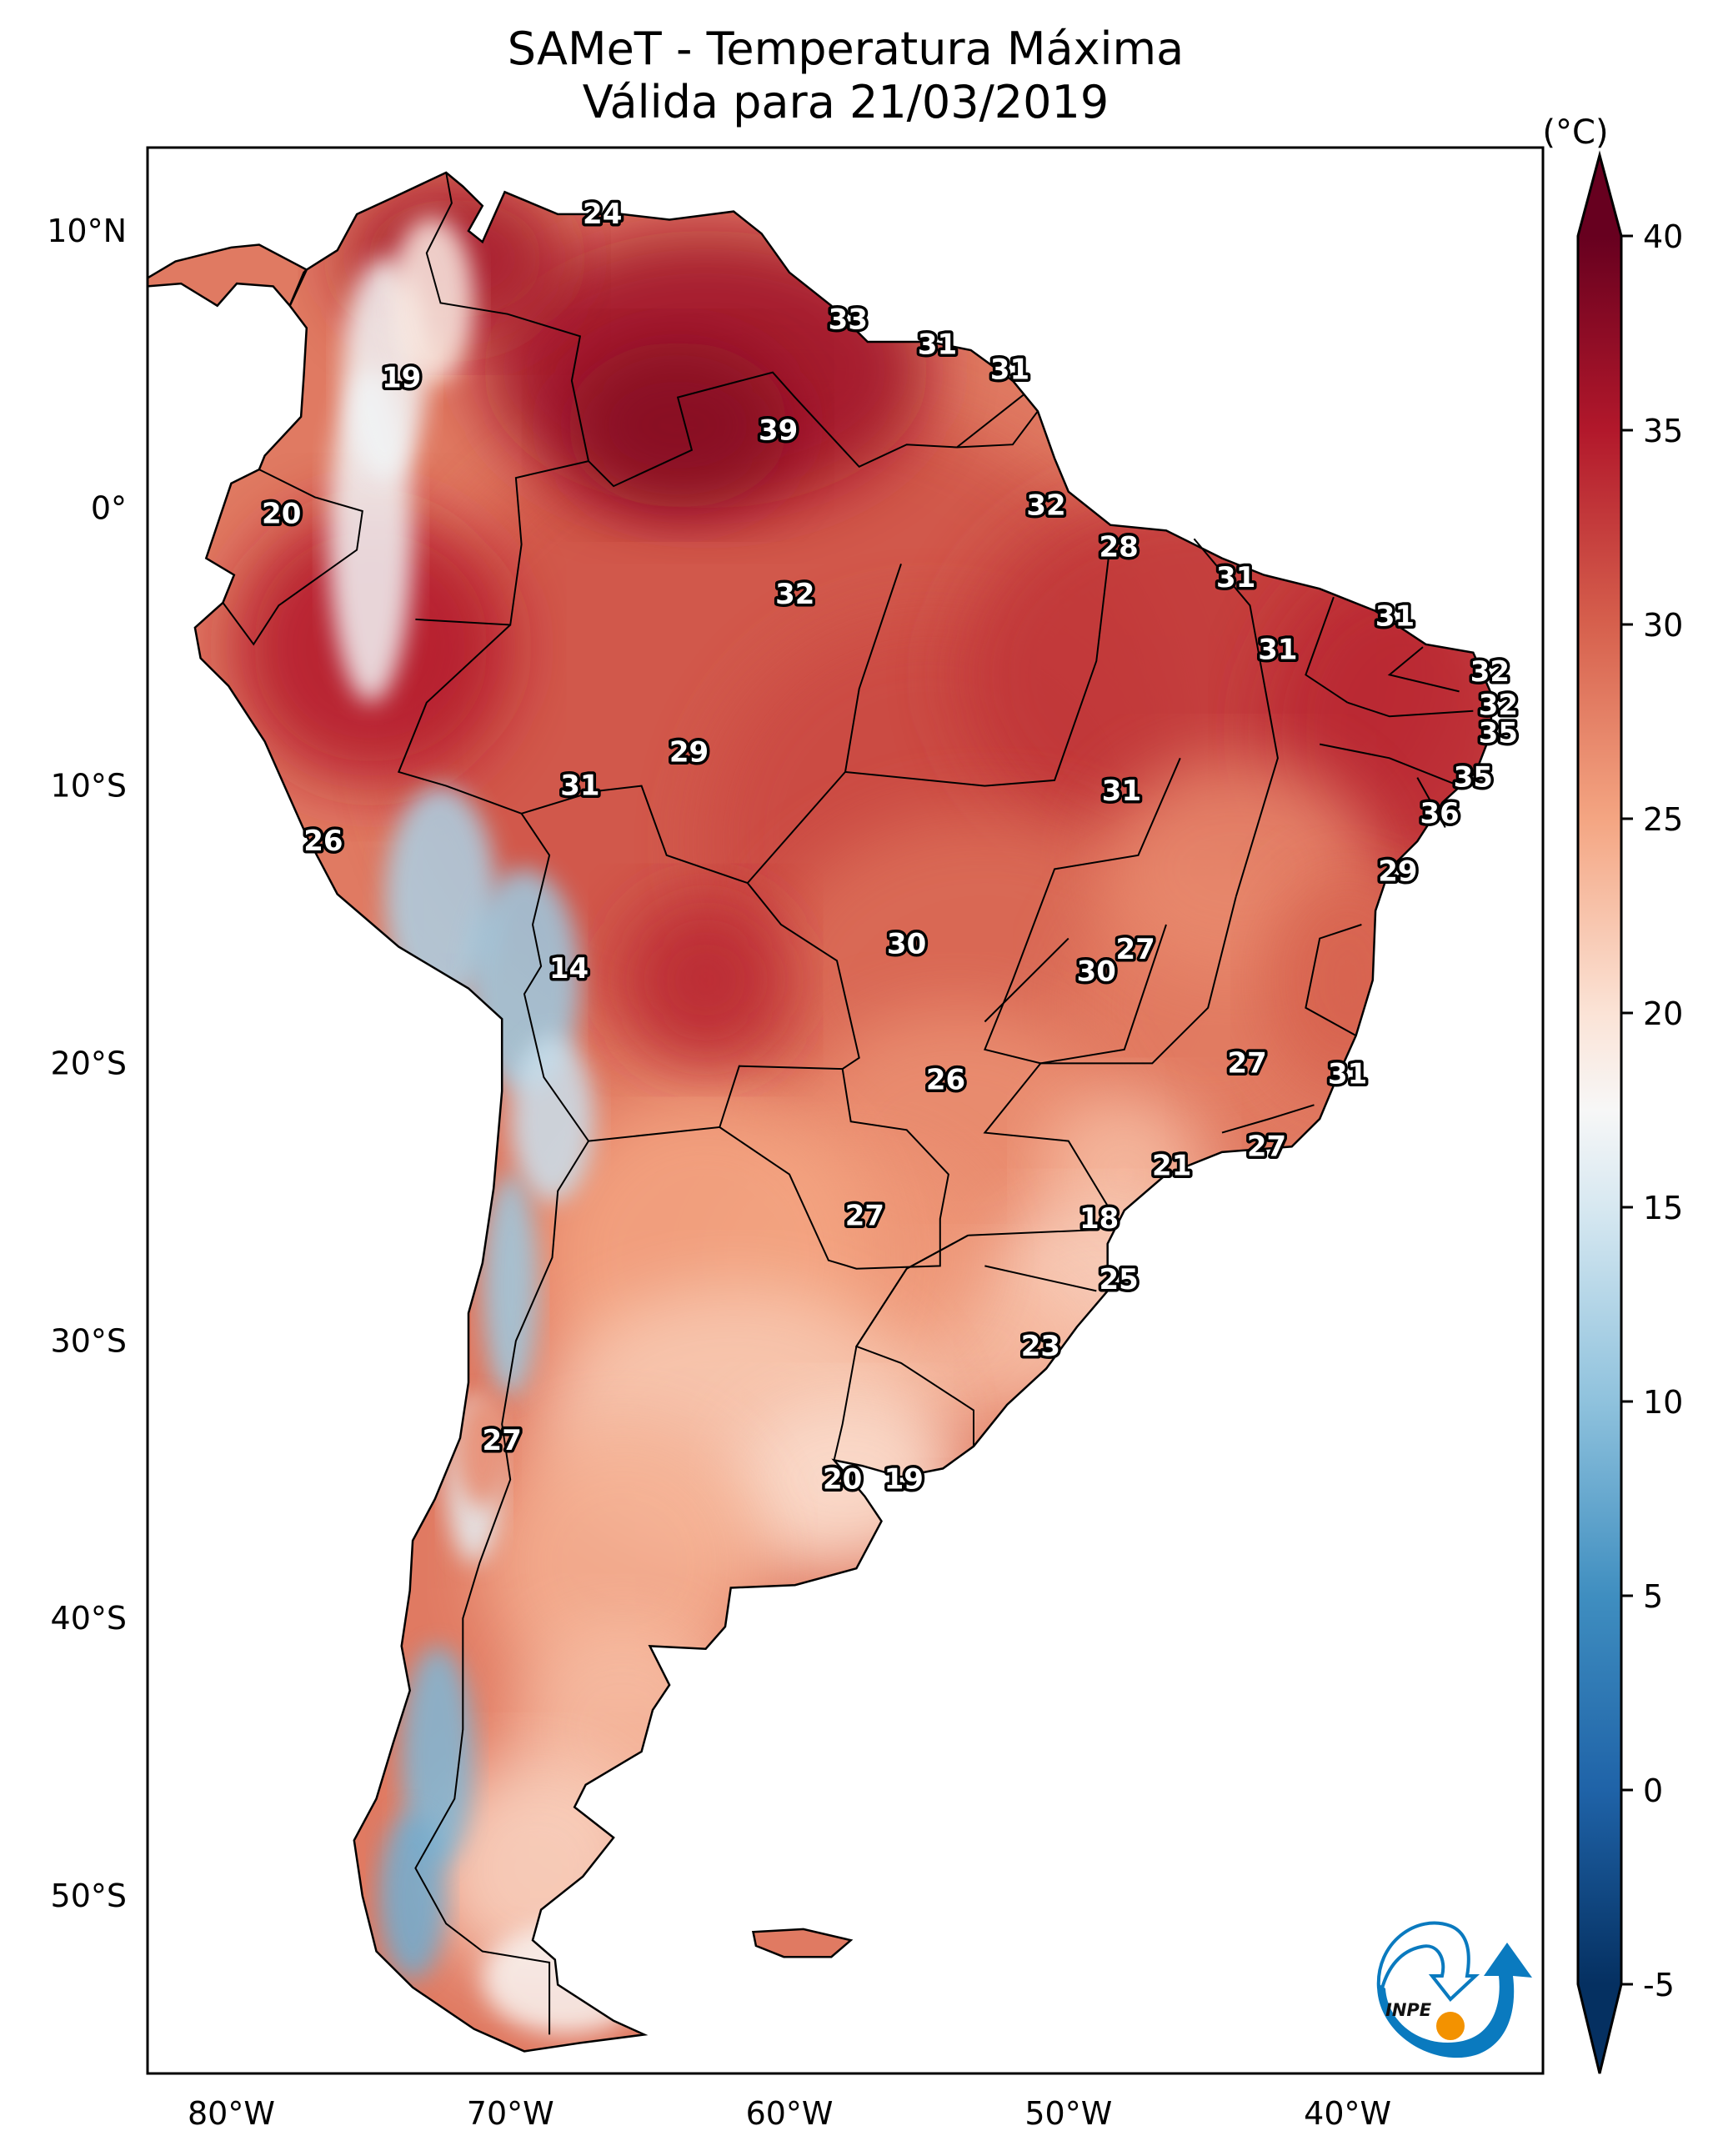 Image resolution: width=1723 pixels, height=2156 pixels. What do you see at coordinates (1040, 1346) in the screenshot?
I see `temperature-point-label: 23` at bounding box center [1040, 1346].